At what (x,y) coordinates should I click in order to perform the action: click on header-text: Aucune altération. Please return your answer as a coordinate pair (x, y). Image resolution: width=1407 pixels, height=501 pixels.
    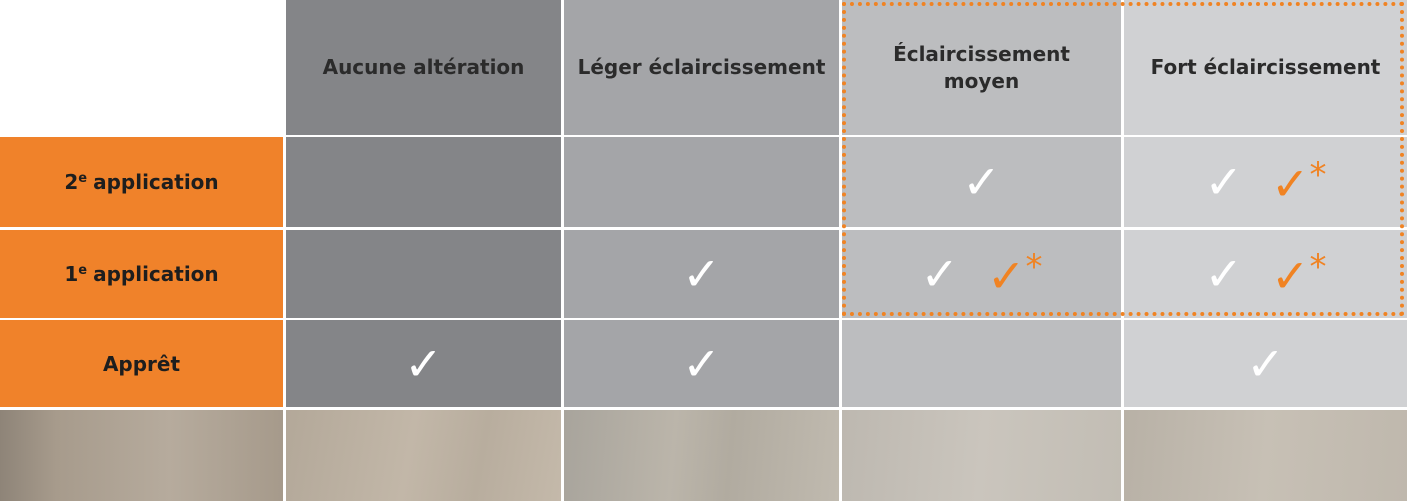
    Looking at the image, I should click on (423, 67).